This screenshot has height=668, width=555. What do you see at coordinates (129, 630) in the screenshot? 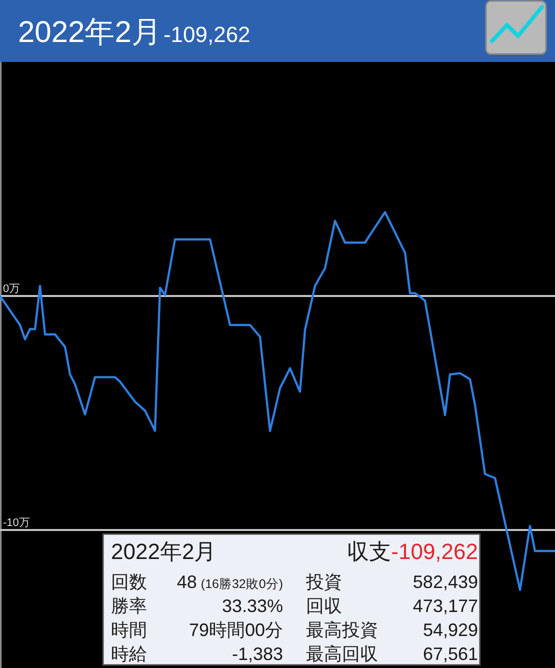
I see `annotation: 時間` at bounding box center [129, 630].